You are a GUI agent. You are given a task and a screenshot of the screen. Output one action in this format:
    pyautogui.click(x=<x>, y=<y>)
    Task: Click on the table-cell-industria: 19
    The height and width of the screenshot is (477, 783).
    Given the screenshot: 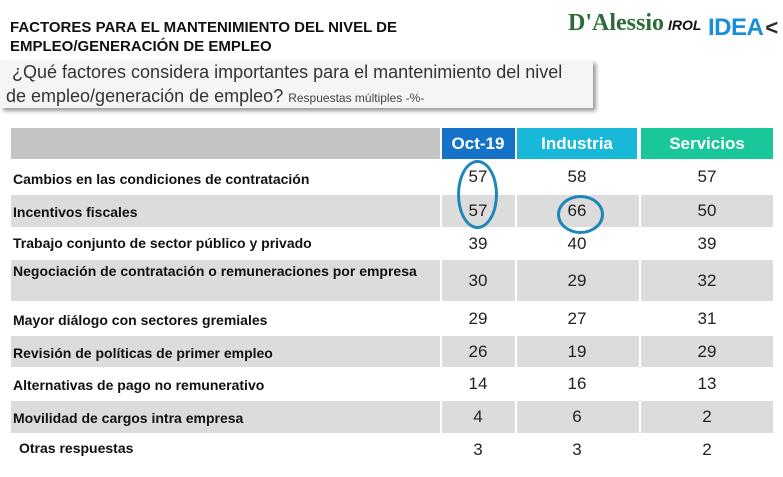 What is the action you would take?
    pyautogui.click(x=577, y=351)
    